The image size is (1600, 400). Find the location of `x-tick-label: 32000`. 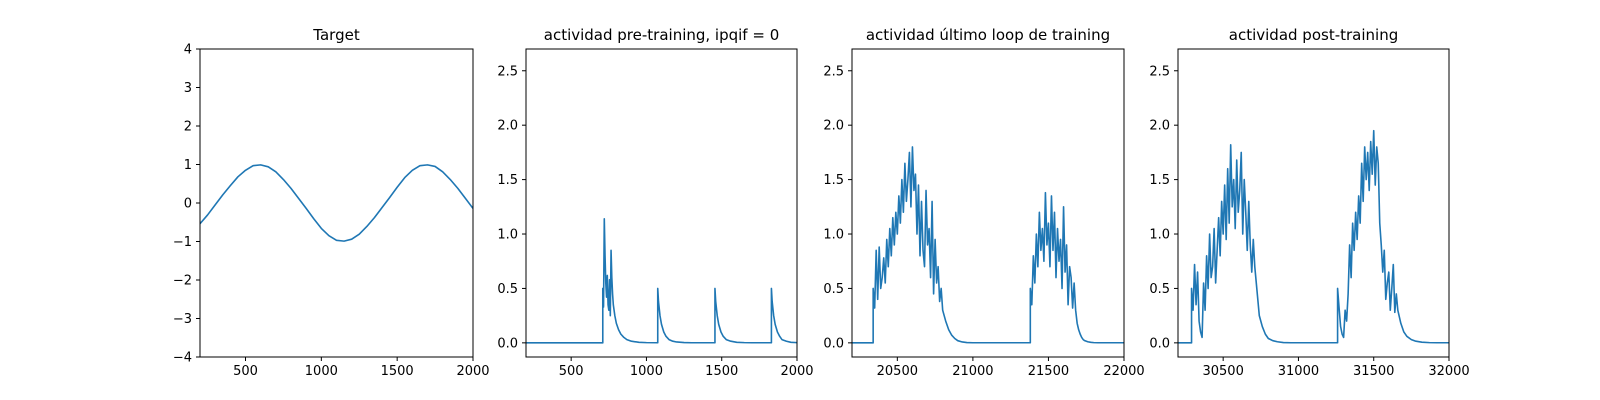

x-tick-label: 32000 is located at coordinates (1448, 371).